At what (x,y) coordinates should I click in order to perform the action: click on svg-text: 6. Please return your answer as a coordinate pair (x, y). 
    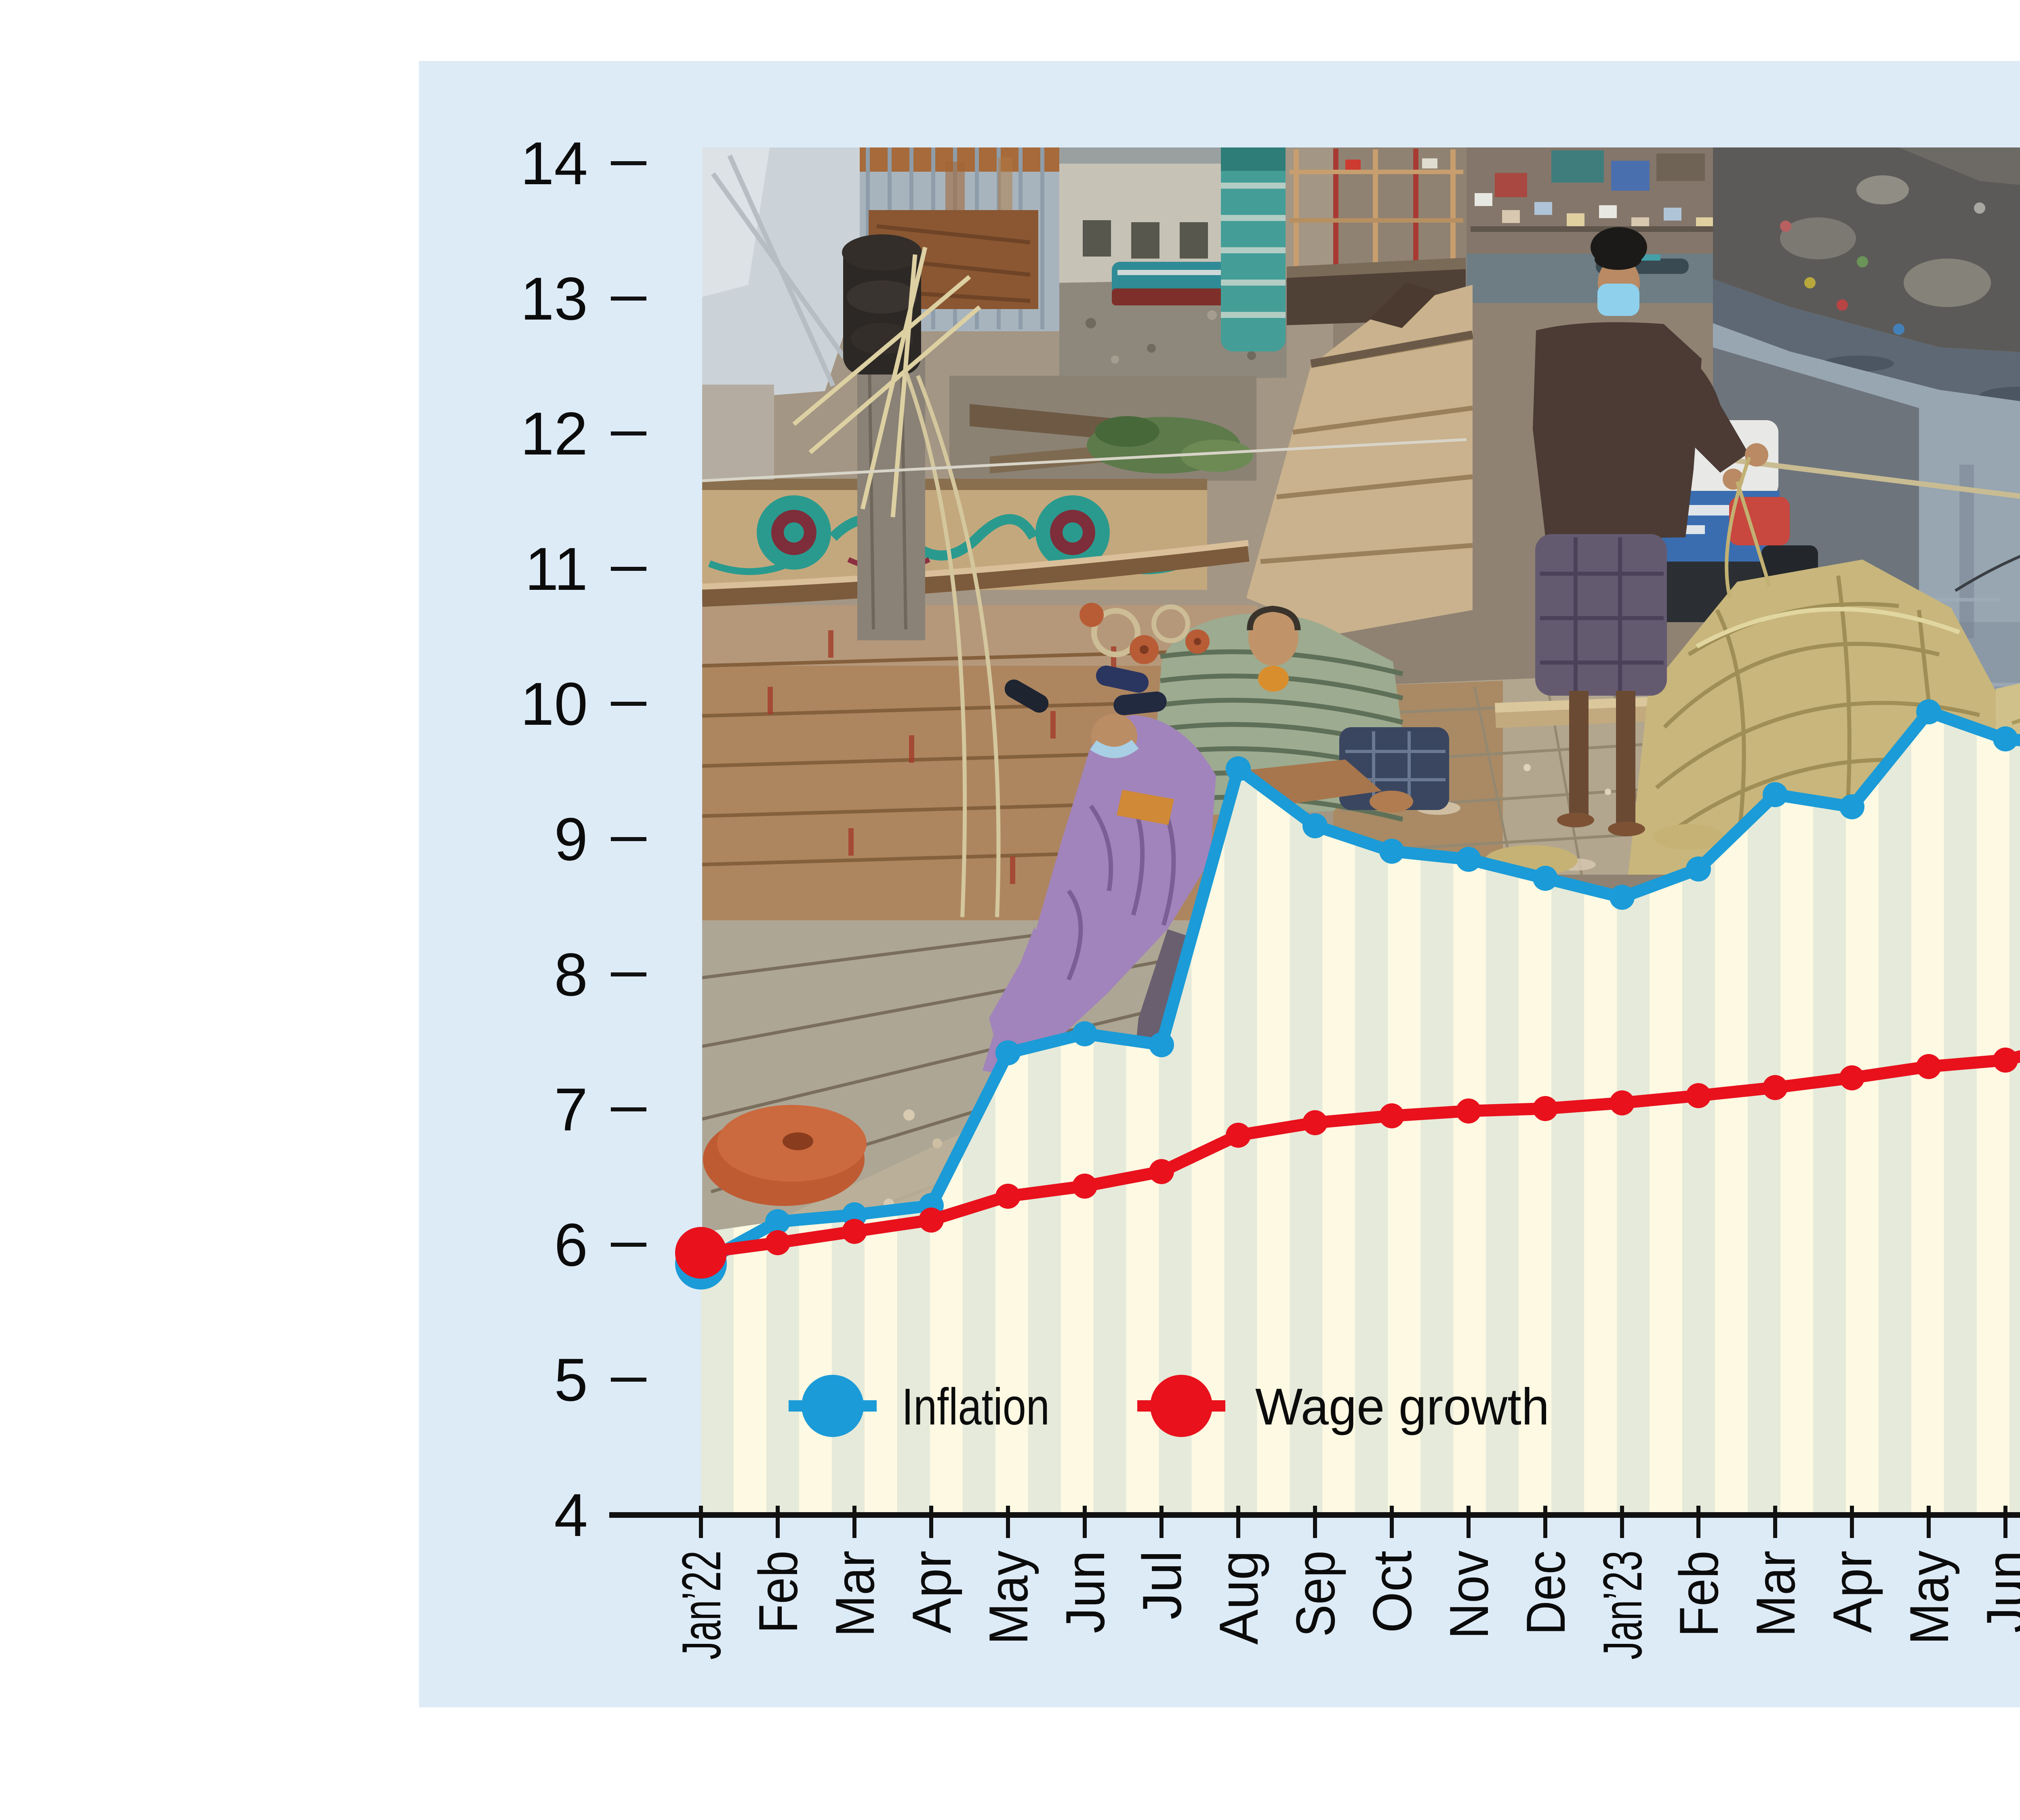
    Looking at the image, I should click on (571, 1245).